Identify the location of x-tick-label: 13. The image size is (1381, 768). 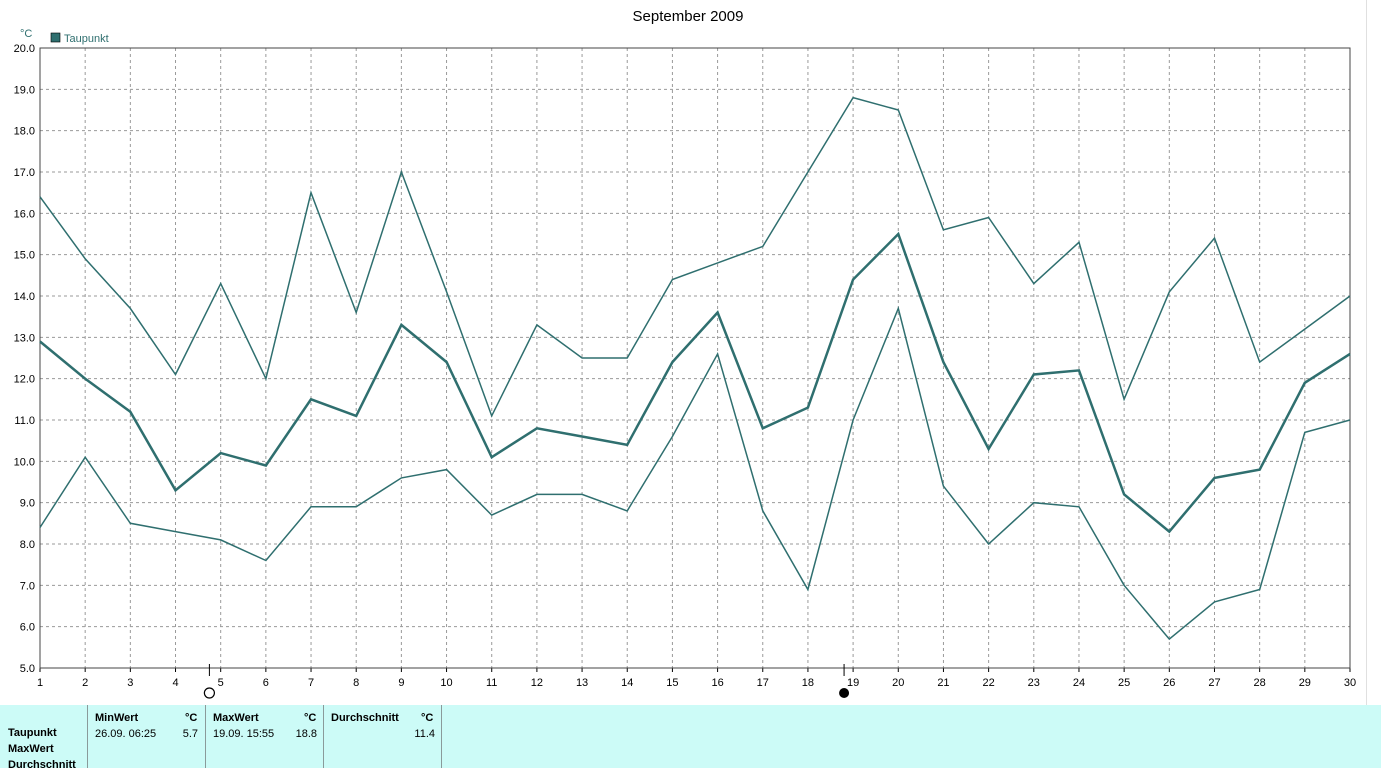
(582, 683).